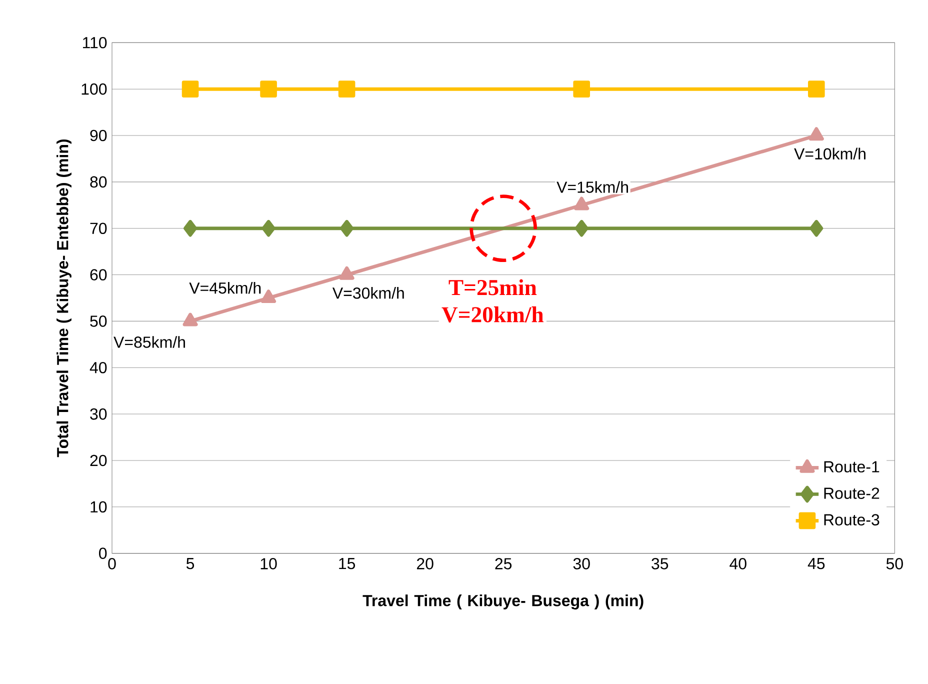 This screenshot has height=684, width=928. I want to click on x-tick-label: 10, so click(268, 564).